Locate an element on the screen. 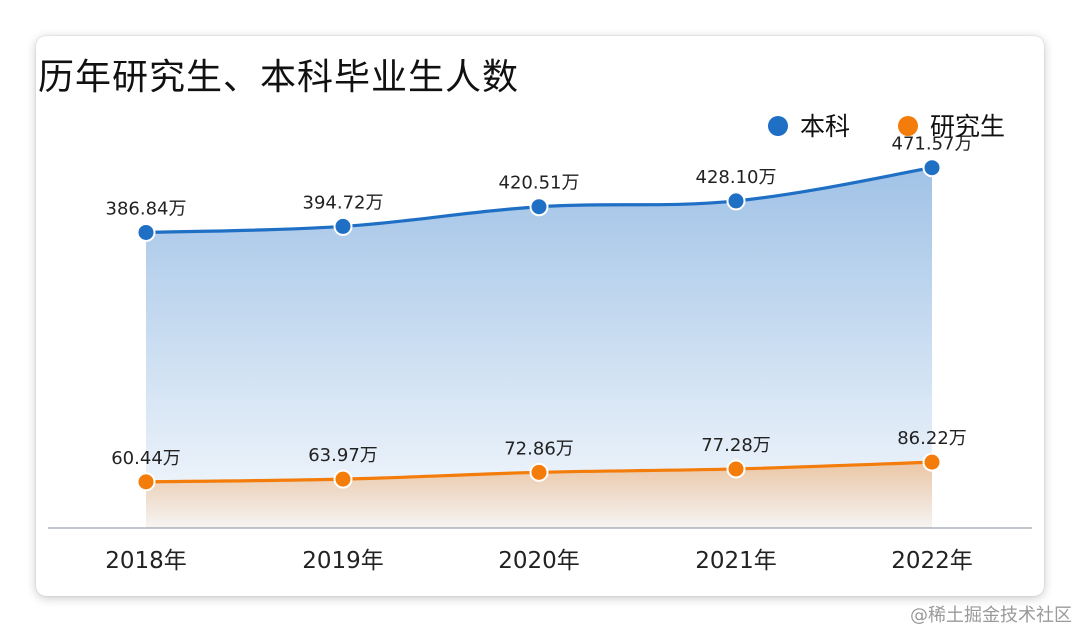 This screenshot has width=1080, height=633. watermark: @稀土掘金技术社区 is located at coordinates (991, 615).